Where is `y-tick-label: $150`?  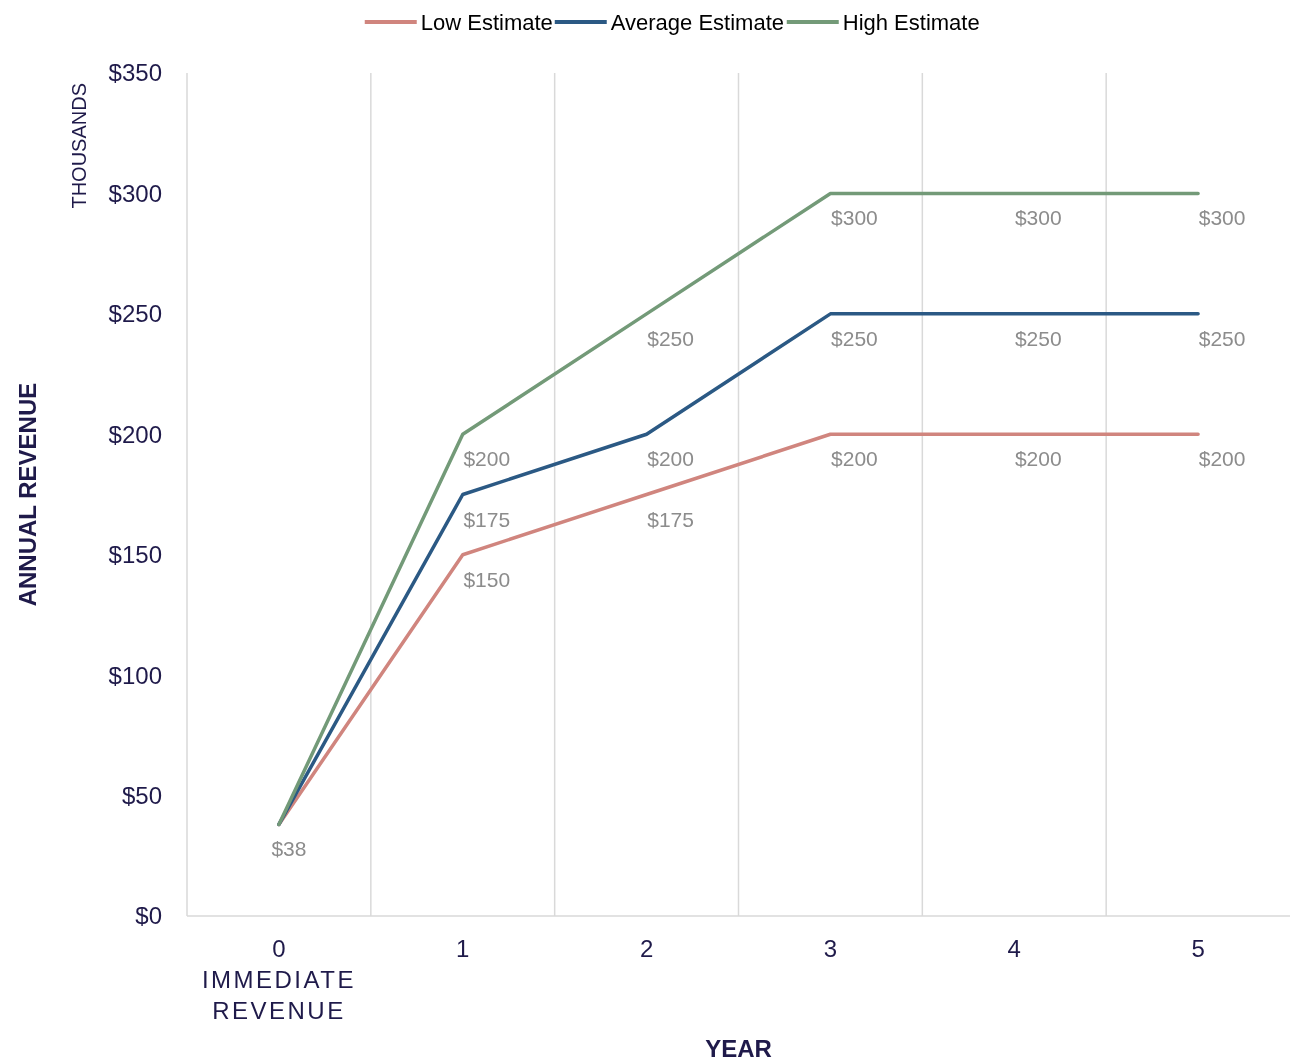
y-tick-label: $150 is located at coordinates (135, 555).